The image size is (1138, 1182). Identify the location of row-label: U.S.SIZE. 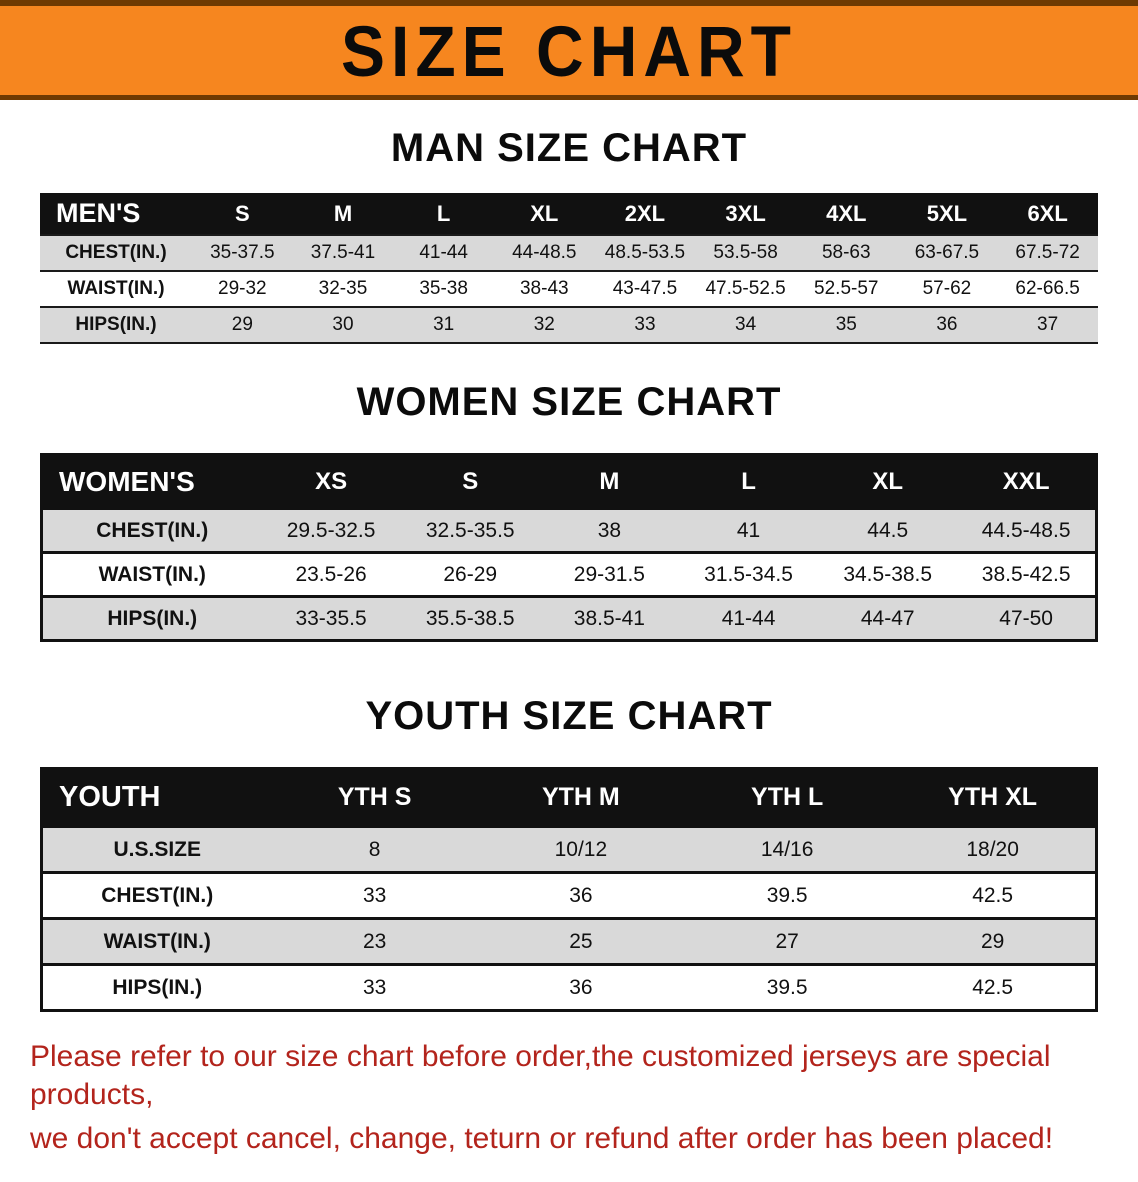
(157, 849).